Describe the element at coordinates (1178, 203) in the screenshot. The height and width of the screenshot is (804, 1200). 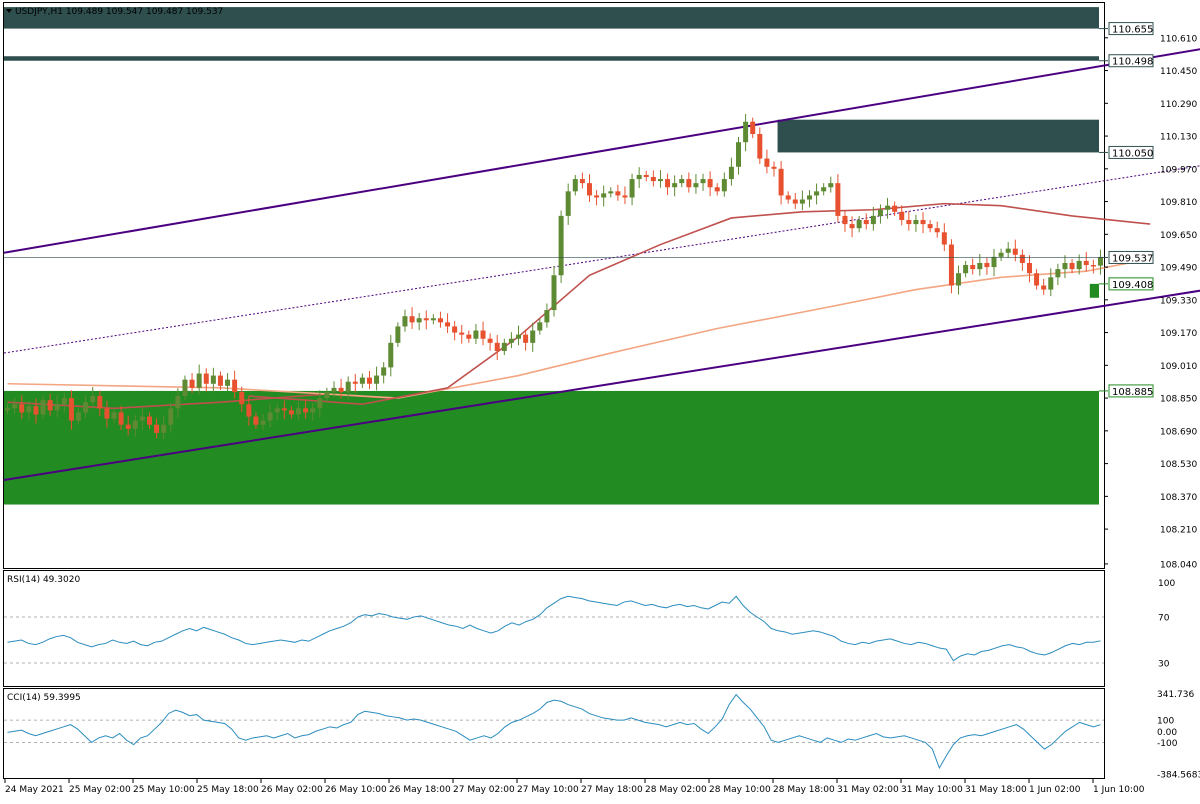
I see `y-tick-label: 109.810` at that location.